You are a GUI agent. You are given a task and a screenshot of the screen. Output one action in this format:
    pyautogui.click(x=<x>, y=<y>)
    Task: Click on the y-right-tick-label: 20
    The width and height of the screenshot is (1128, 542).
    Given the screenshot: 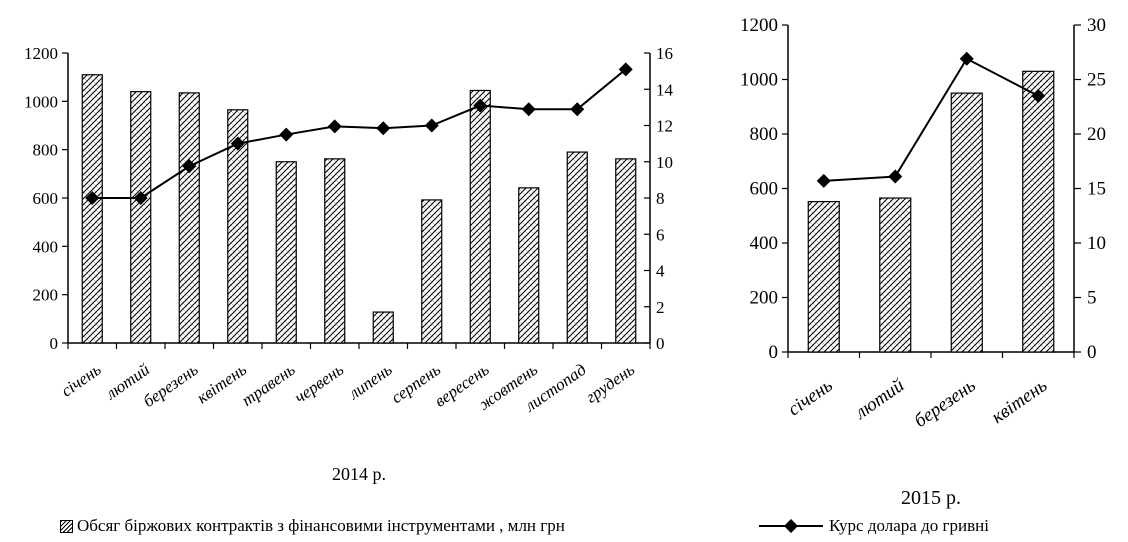 What is the action you would take?
    pyautogui.click(x=1096, y=134)
    